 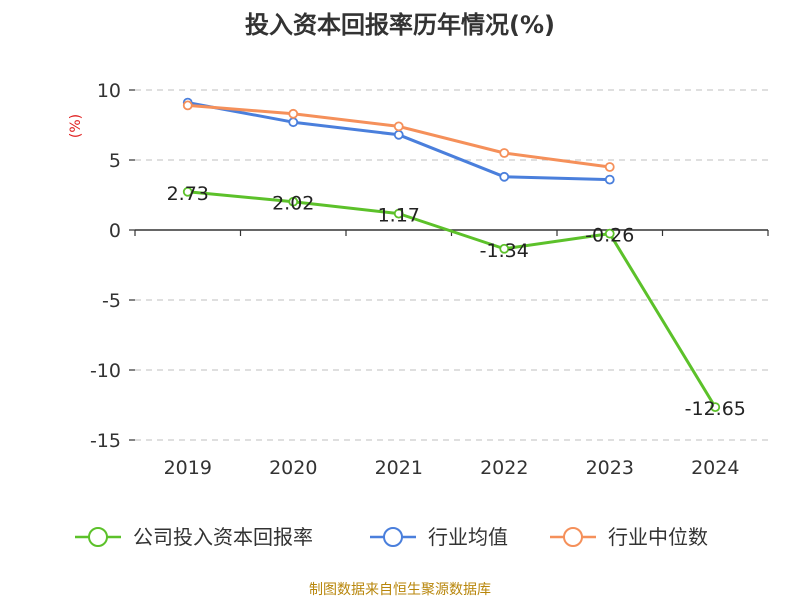 I want to click on data-label: -12.65, so click(x=715, y=409).